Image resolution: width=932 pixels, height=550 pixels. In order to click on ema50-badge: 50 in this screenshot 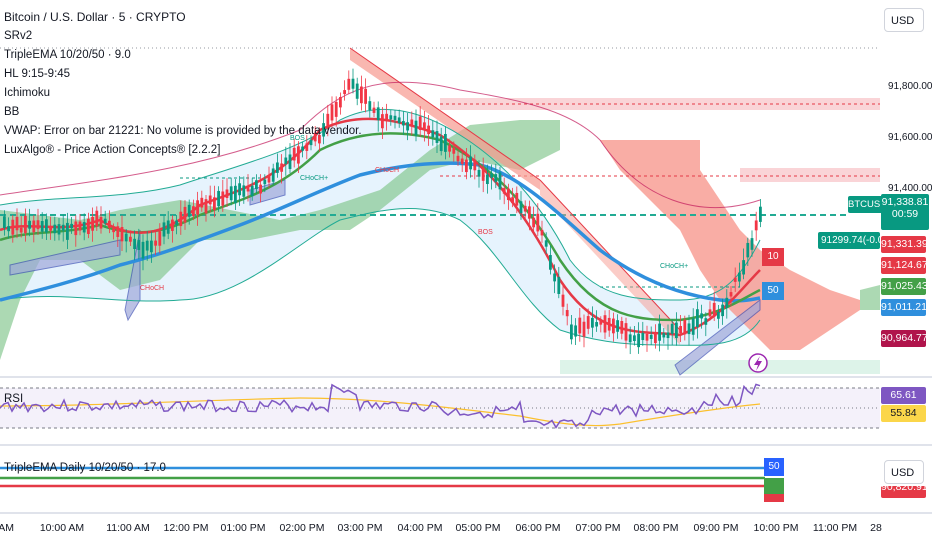, I will do `click(773, 291)`.